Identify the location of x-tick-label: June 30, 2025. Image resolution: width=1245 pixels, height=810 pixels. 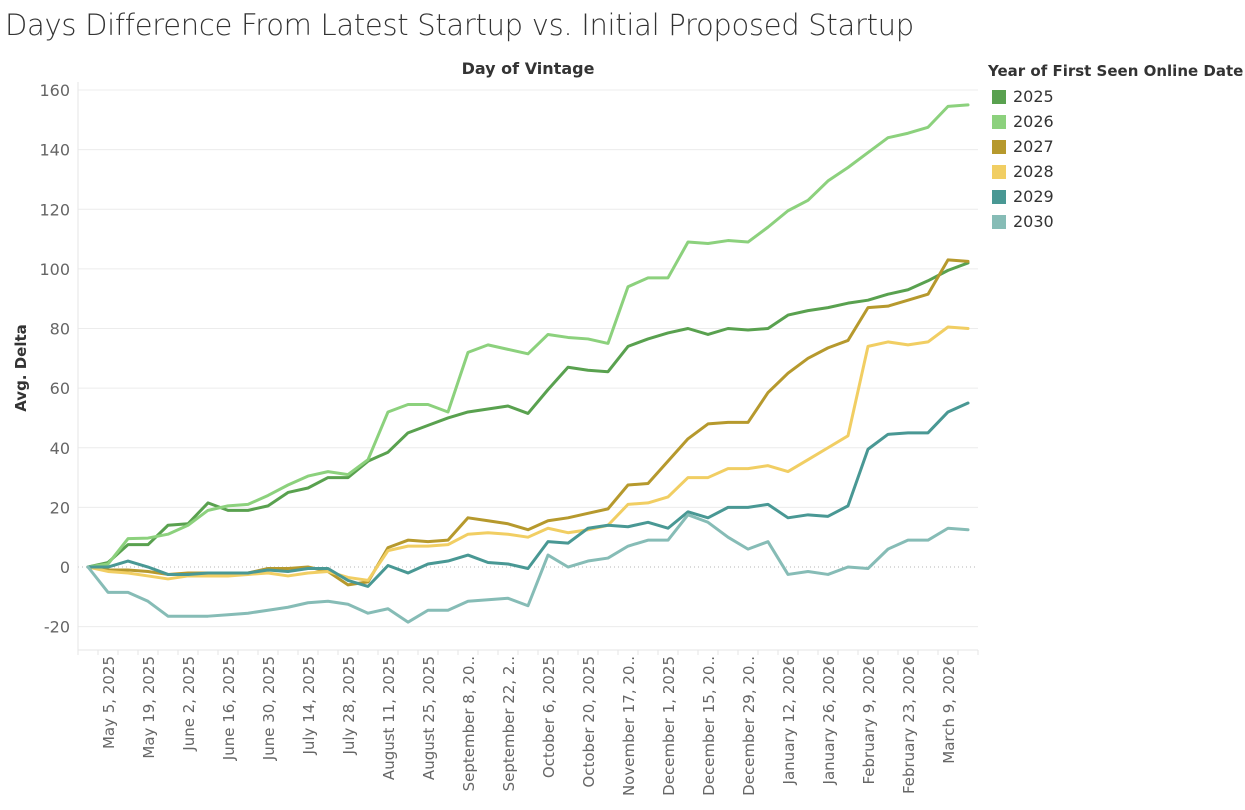
(269, 708).